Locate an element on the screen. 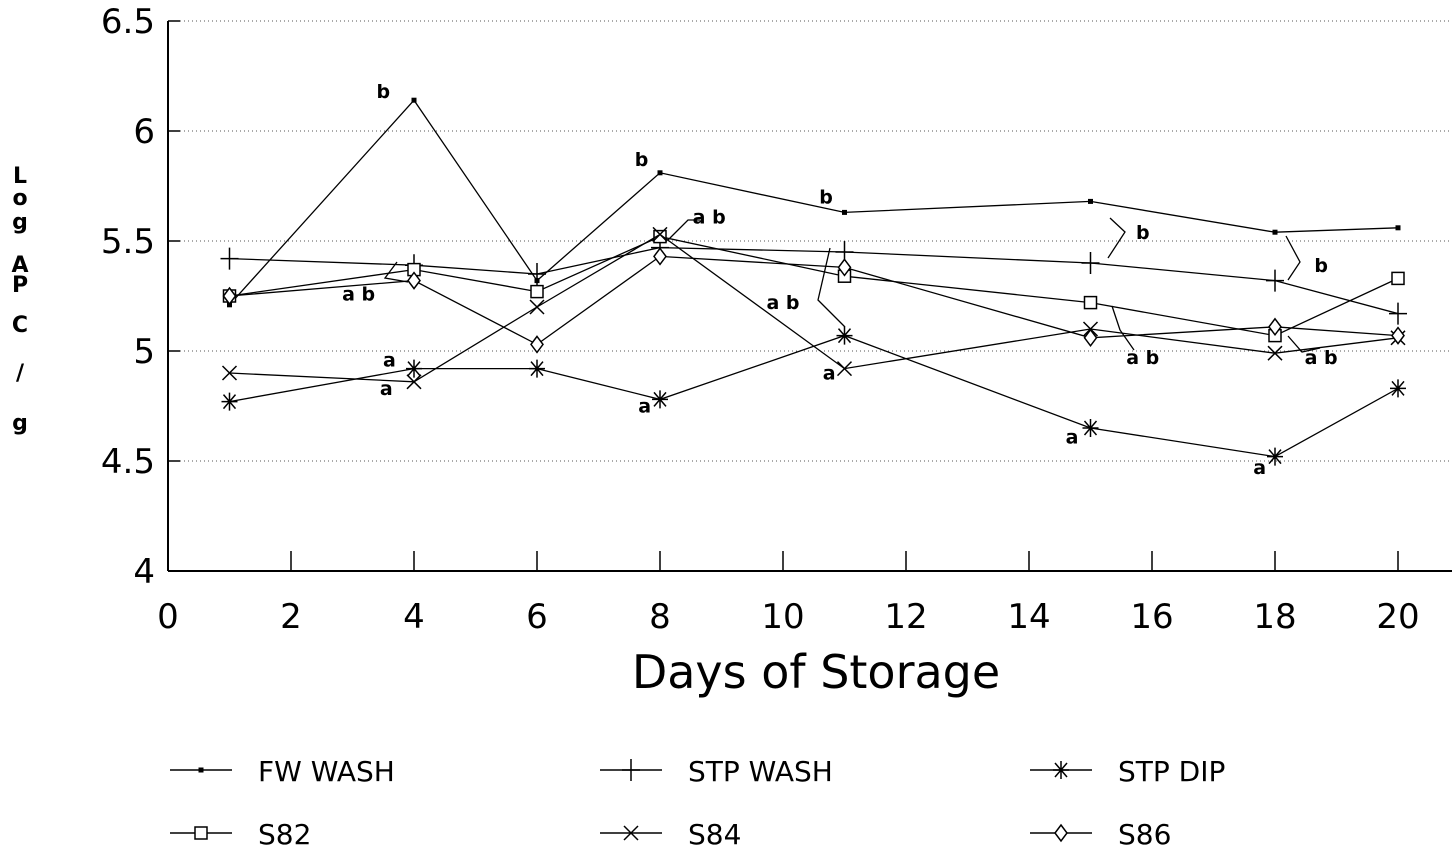 The height and width of the screenshot is (853, 1452). legend-item: STP DIP is located at coordinates (1127, 771).